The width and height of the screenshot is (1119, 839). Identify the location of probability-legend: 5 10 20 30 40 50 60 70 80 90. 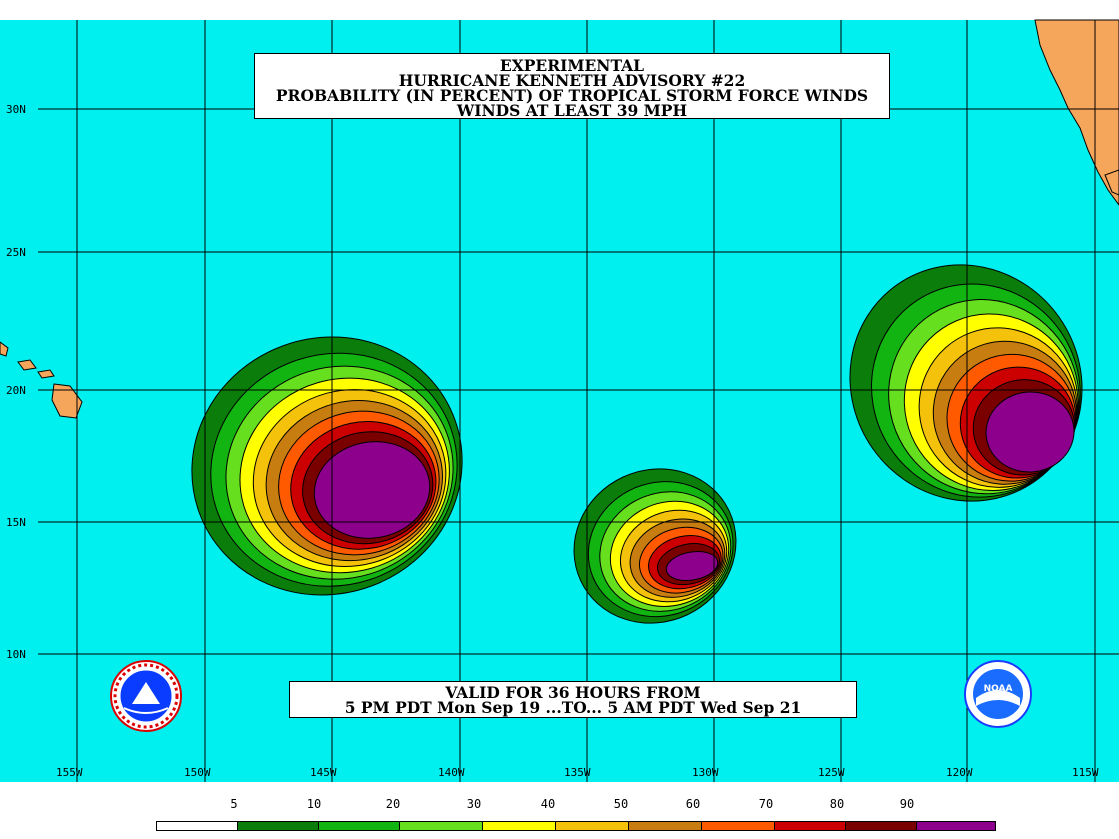
(576, 815).